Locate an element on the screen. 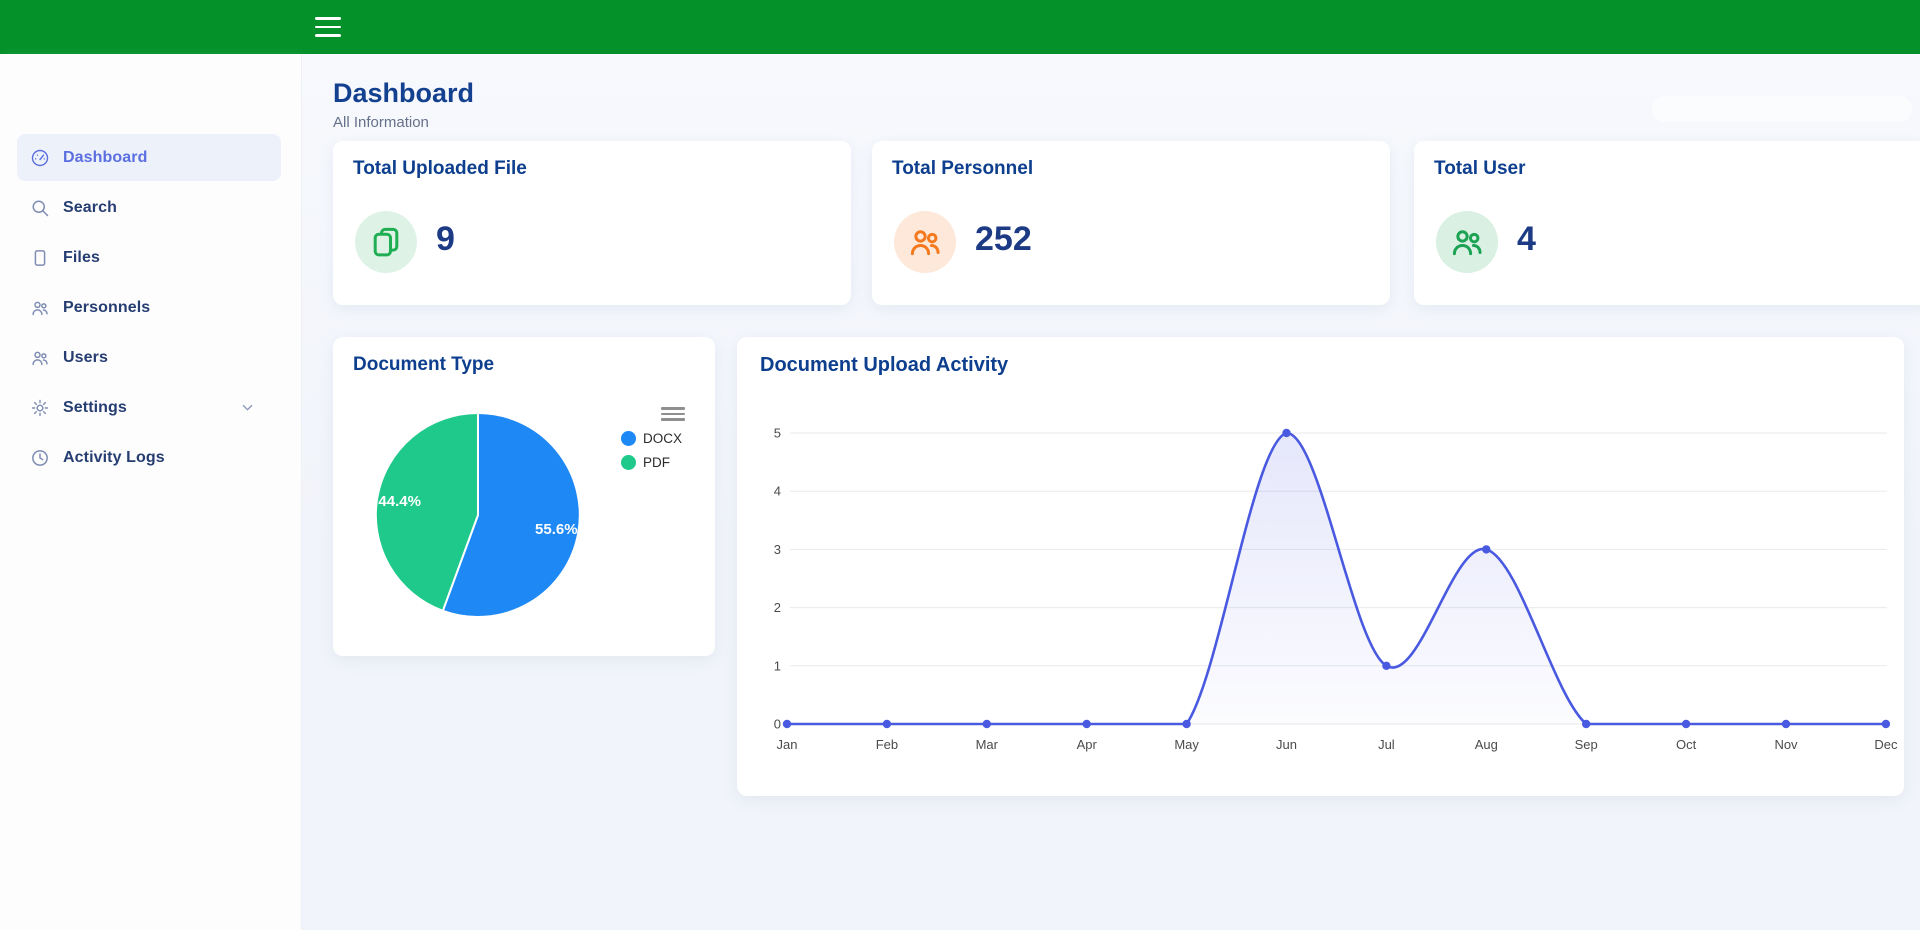 The image size is (1920, 930). stat-value: 252 is located at coordinates (1003, 239).